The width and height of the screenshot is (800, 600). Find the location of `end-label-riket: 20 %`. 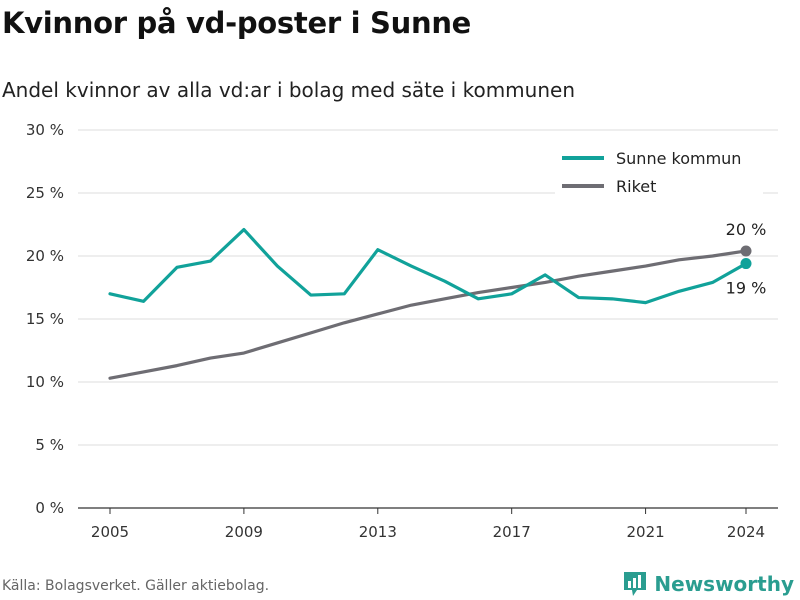

end-label-riket: 20 % is located at coordinates (746, 229).